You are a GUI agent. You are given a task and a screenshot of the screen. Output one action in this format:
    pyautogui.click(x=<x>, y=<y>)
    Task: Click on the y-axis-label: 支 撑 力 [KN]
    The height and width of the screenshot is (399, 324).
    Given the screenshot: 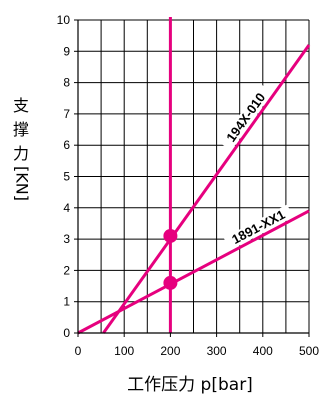 What is the action you would take?
    pyautogui.click(x=22, y=148)
    